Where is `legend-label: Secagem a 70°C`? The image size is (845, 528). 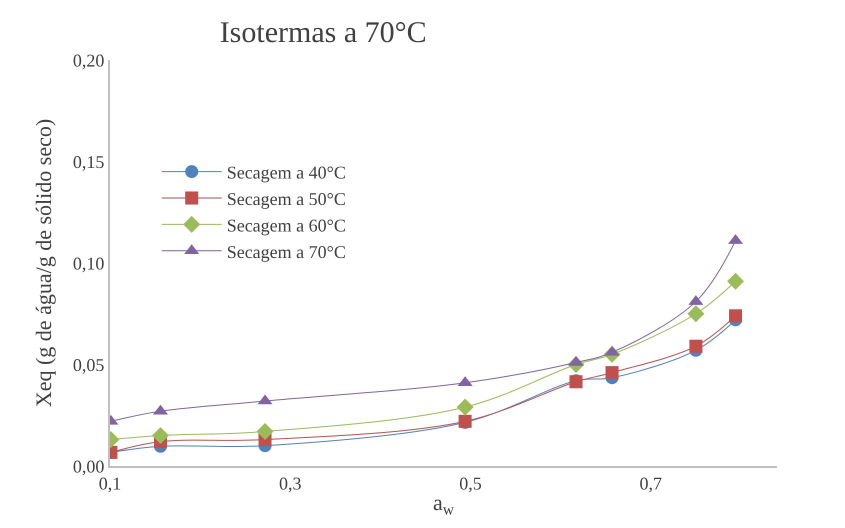
legend-label: Secagem a 70°C is located at coordinates (286, 252).